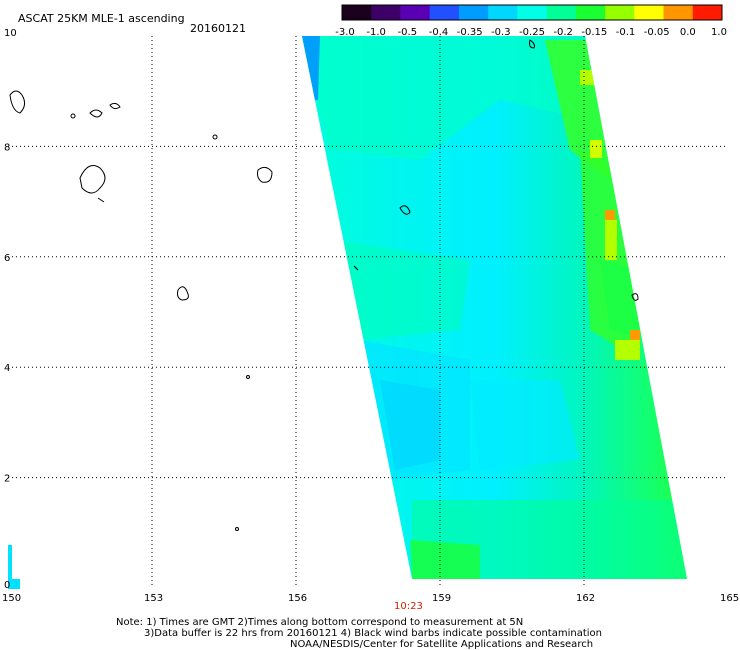  I want to click on product-date: 20160121, so click(218, 28).